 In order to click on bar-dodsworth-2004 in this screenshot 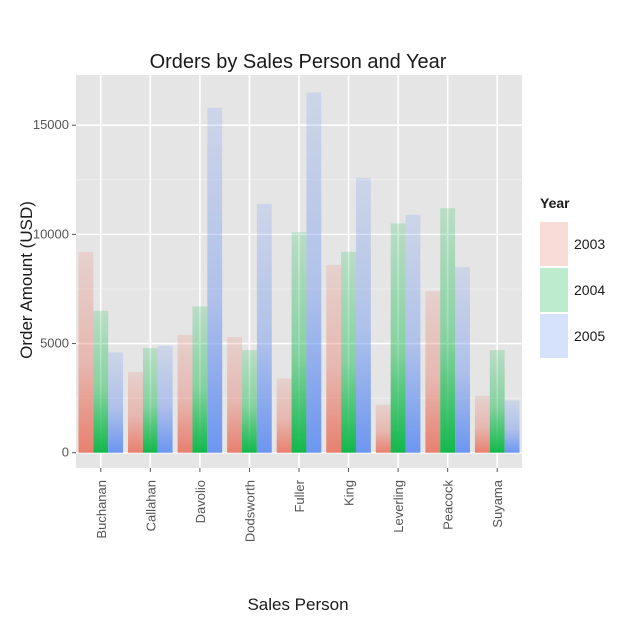, I will do `click(249, 401)`.